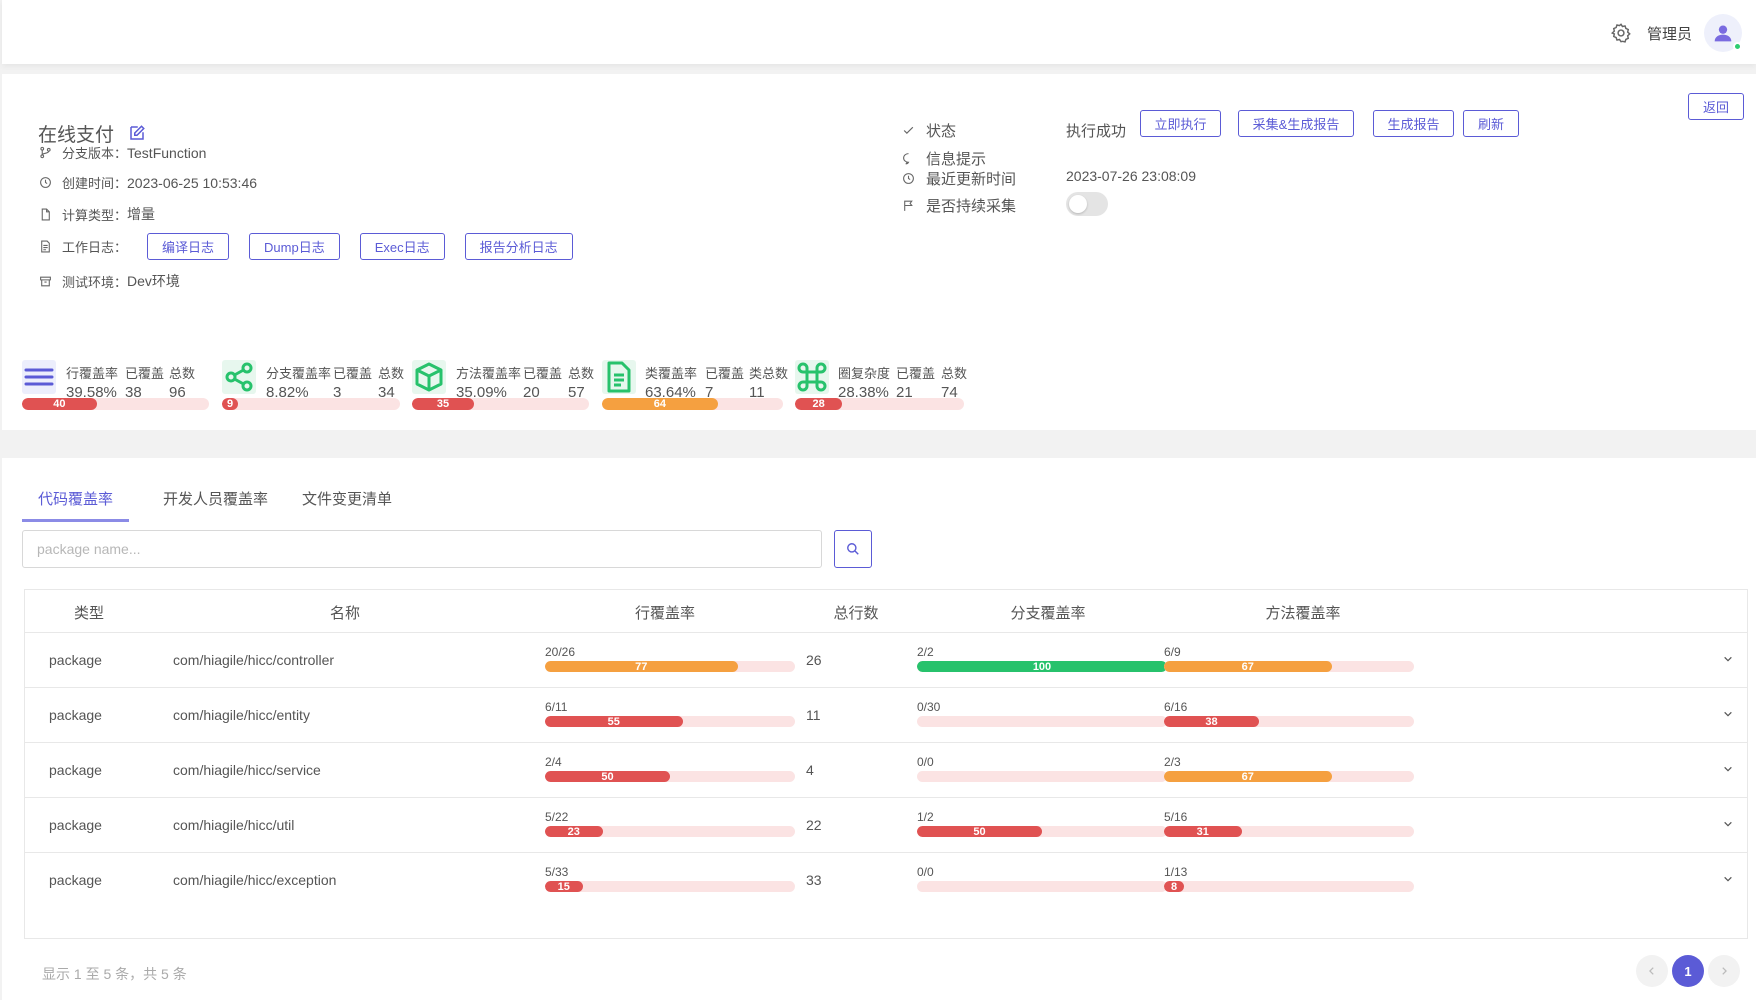  I want to click on method-coverage-cell: 2/3 67, so click(1289, 771).